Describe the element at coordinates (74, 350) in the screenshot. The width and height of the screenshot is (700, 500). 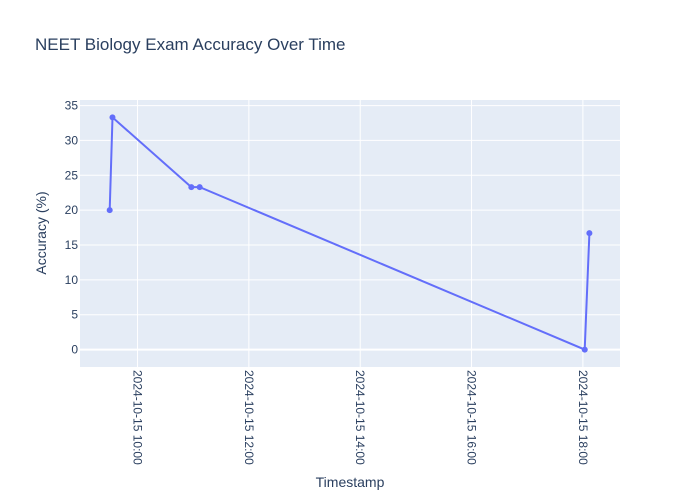
I see `y-tick-label: 0` at that location.